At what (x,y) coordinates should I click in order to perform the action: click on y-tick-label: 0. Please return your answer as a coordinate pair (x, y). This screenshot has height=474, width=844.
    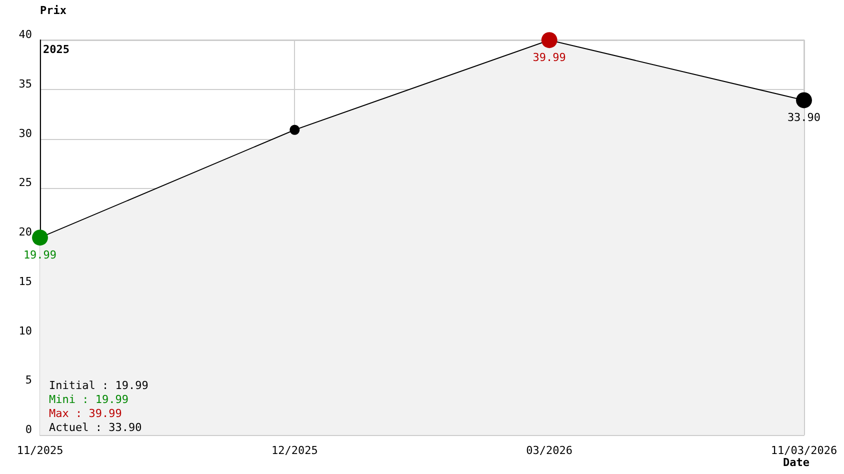
    Looking at the image, I should click on (28, 429).